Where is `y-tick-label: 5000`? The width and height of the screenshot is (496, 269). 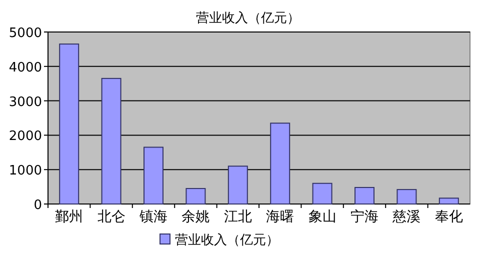 y-tick-label: 5000 is located at coordinates (25, 33).